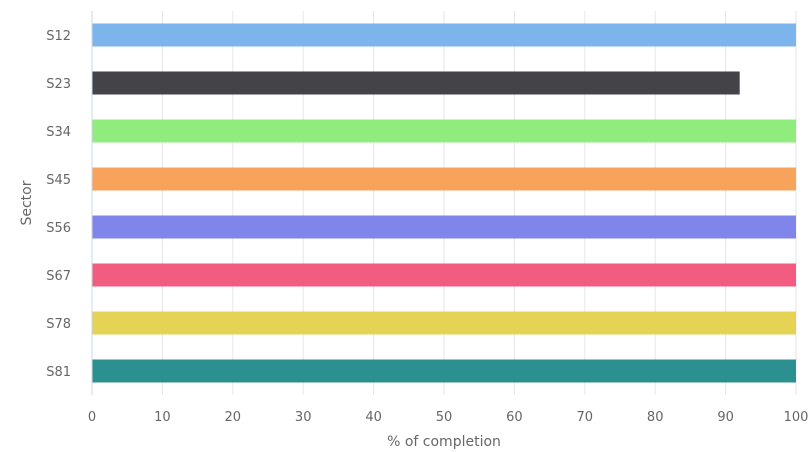 The height and width of the screenshot is (452, 811). What do you see at coordinates (58, 372) in the screenshot?
I see `y-tick-label-s81: S81` at bounding box center [58, 372].